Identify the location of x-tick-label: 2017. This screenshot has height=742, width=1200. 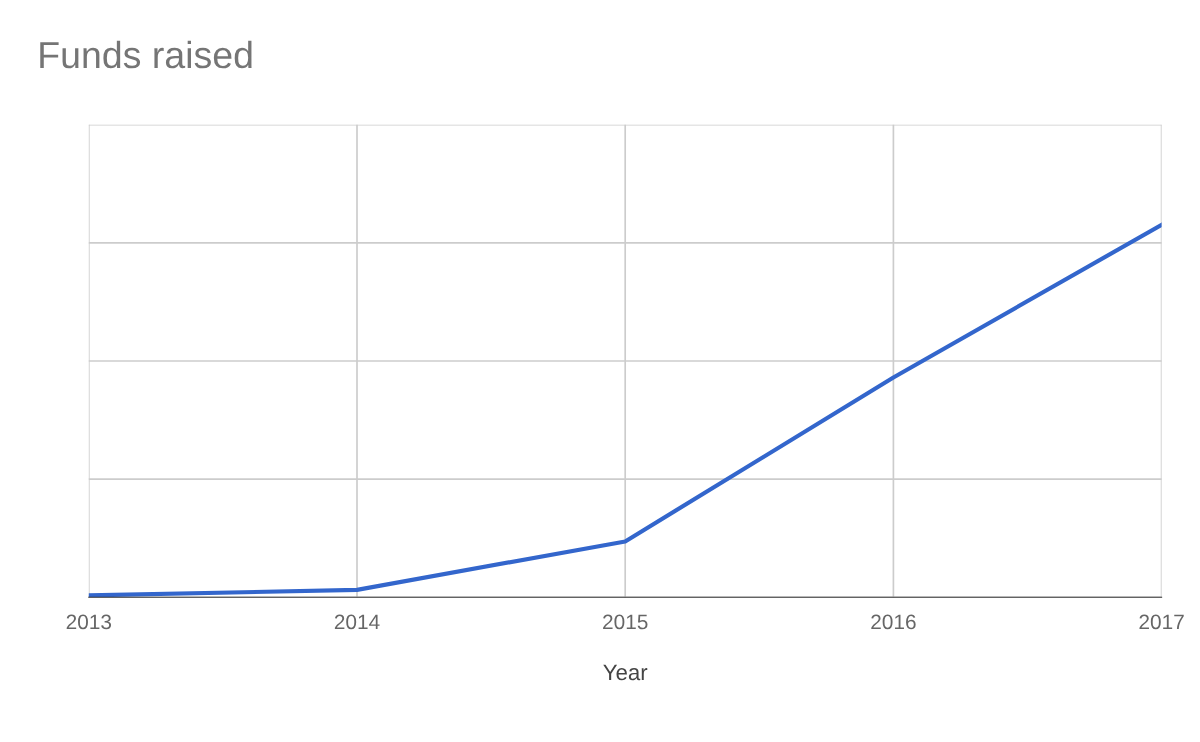
(1161, 622).